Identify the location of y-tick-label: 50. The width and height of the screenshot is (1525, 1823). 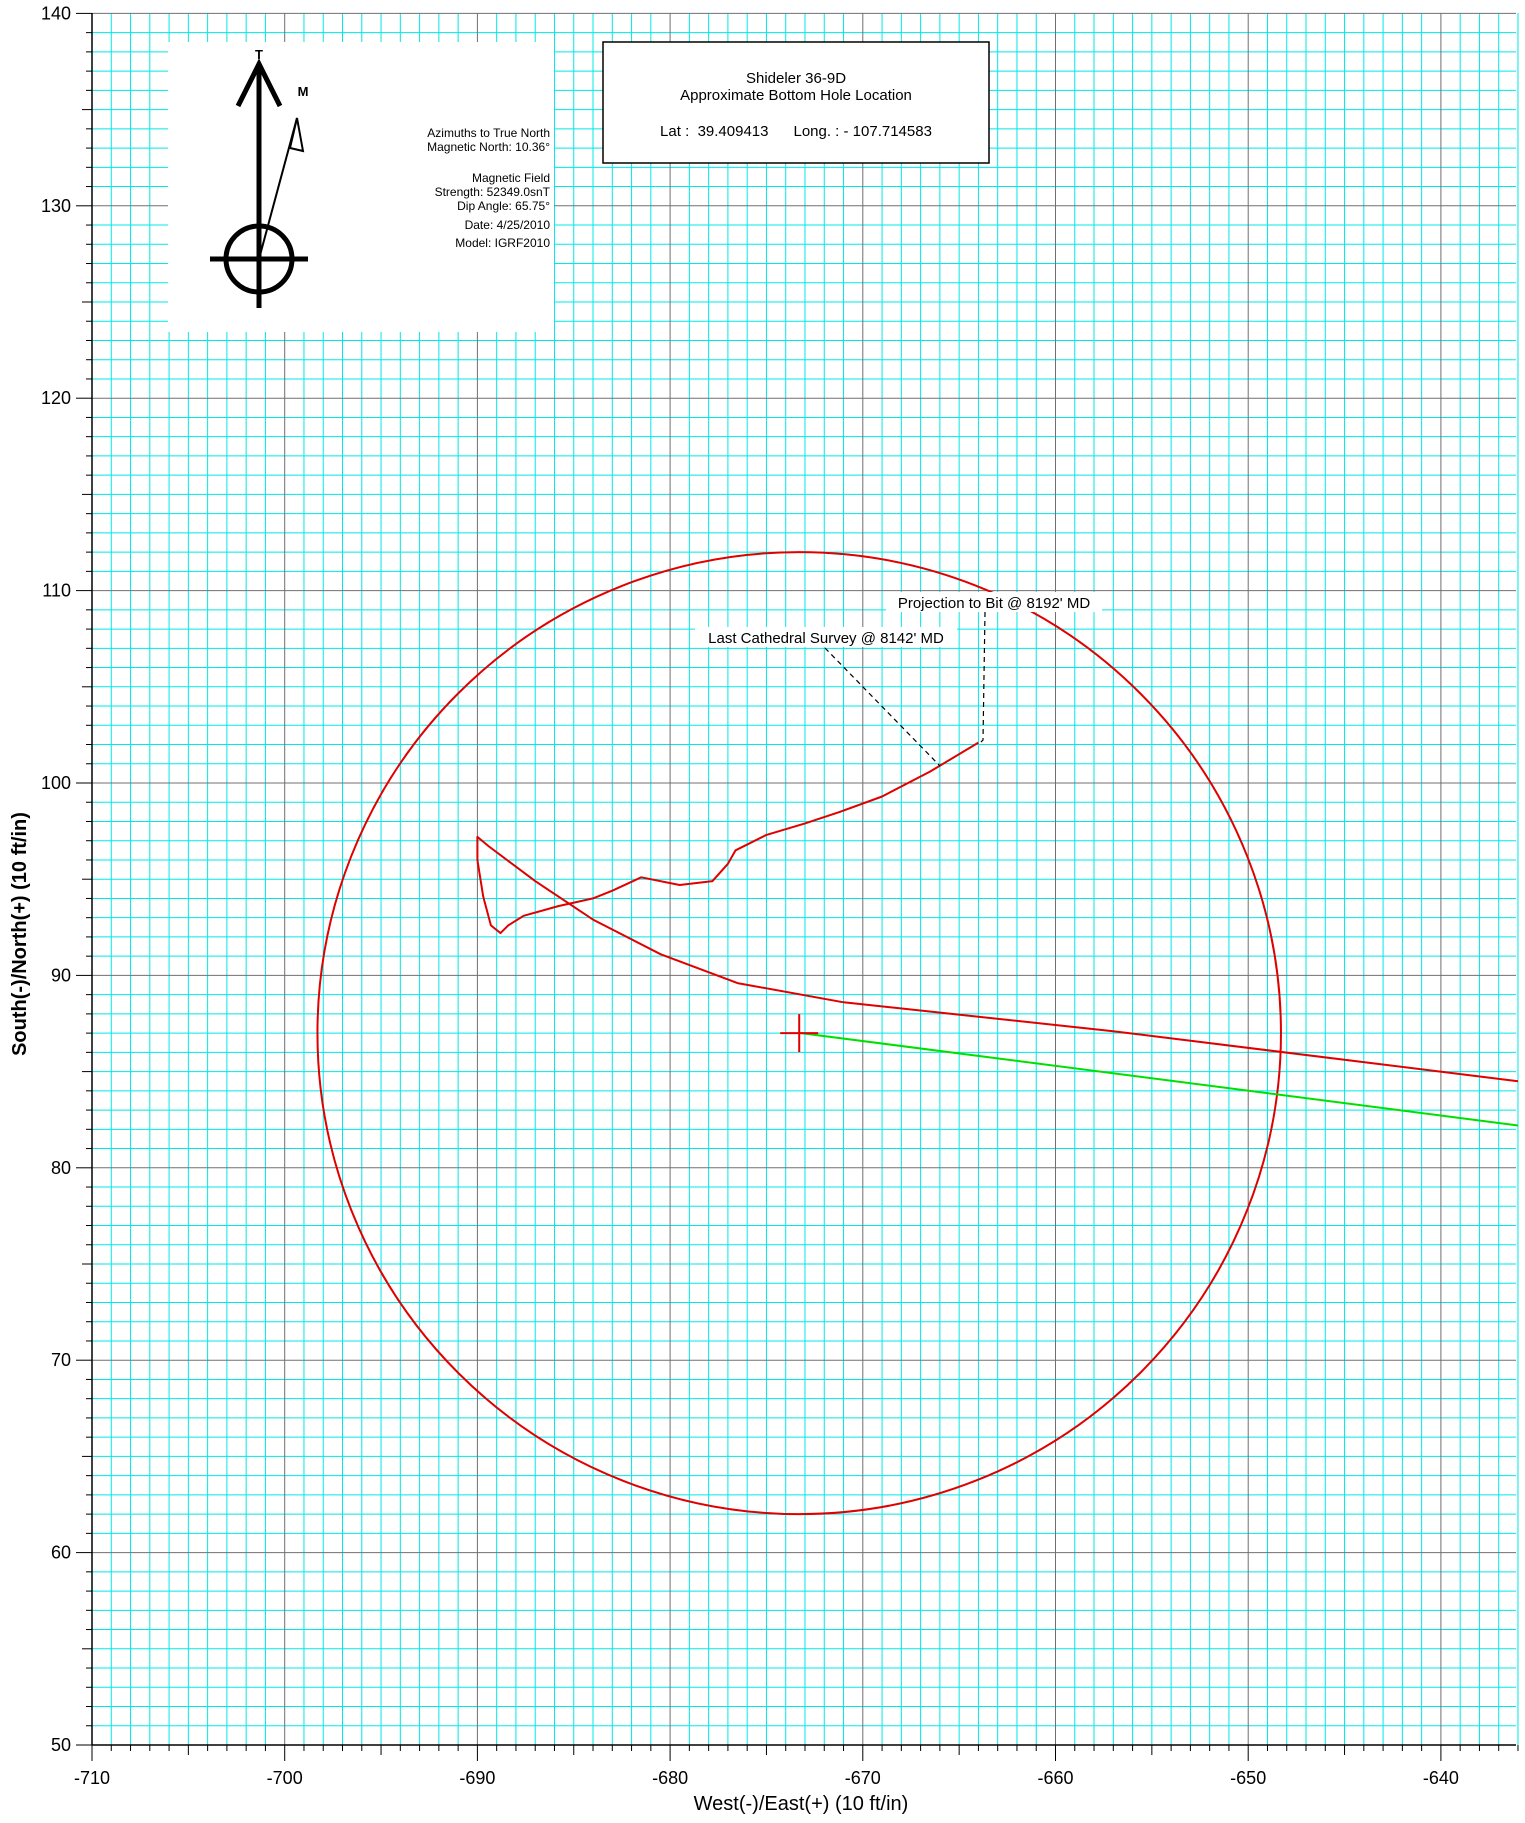
(61, 1745).